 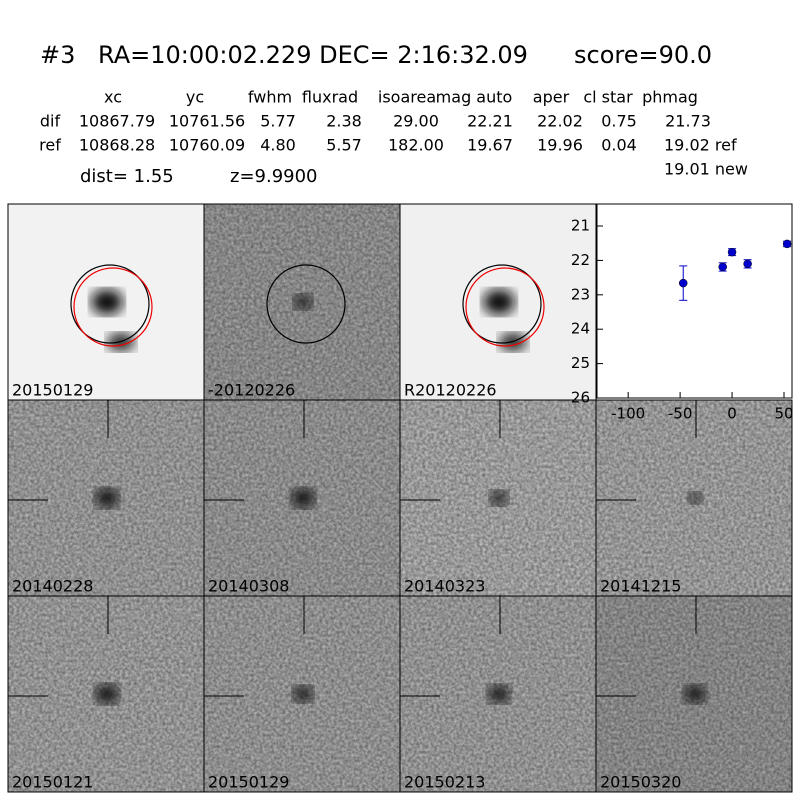 I want to click on panel-border, so click(x=694, y=694).